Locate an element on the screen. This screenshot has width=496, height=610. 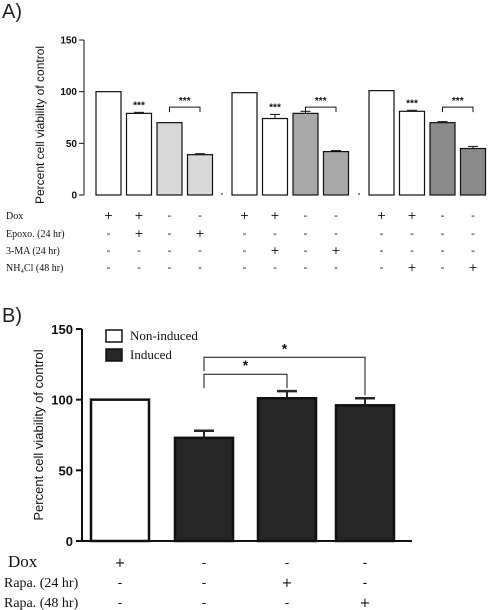
panel-a-letter: A) is located at coordinates (12, 12).